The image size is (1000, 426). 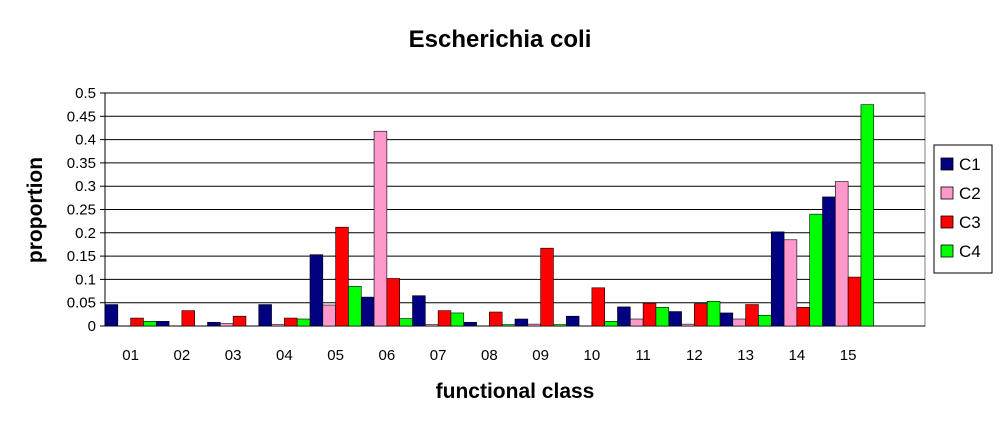 I want to click on legend-swatch-c1, so click(x=947, y=164).